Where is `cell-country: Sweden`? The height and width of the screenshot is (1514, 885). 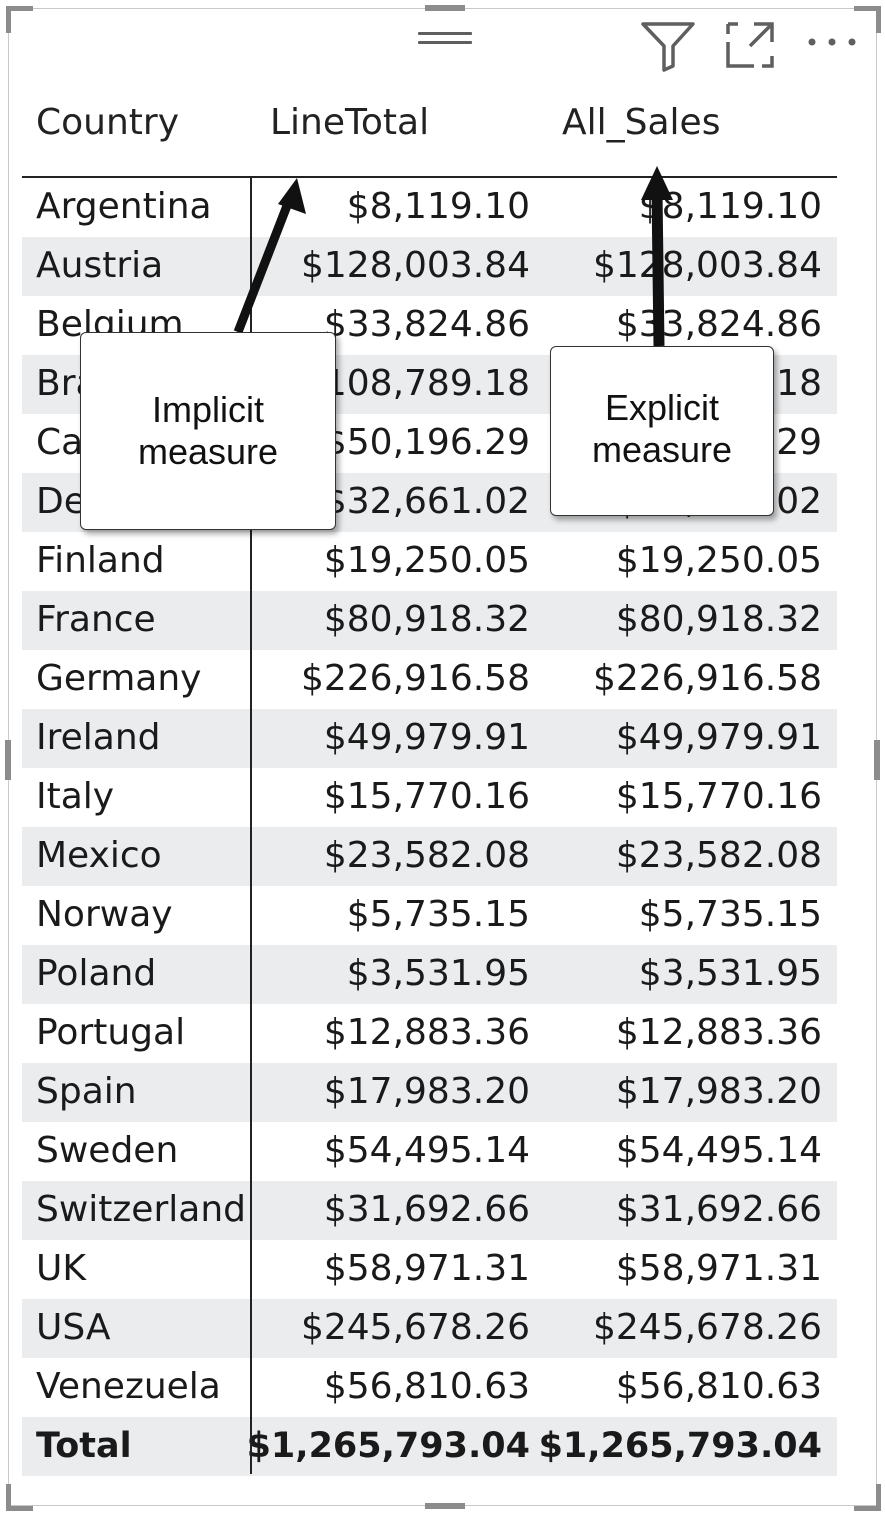 cell-country: Sweden is located at coordinates (107, 1150).